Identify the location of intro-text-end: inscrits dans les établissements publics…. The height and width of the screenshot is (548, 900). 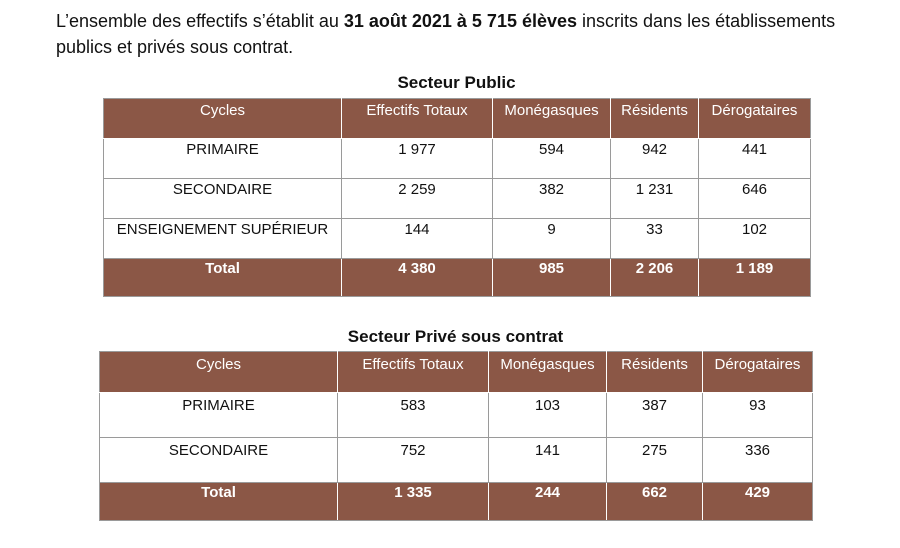
(446, 34).